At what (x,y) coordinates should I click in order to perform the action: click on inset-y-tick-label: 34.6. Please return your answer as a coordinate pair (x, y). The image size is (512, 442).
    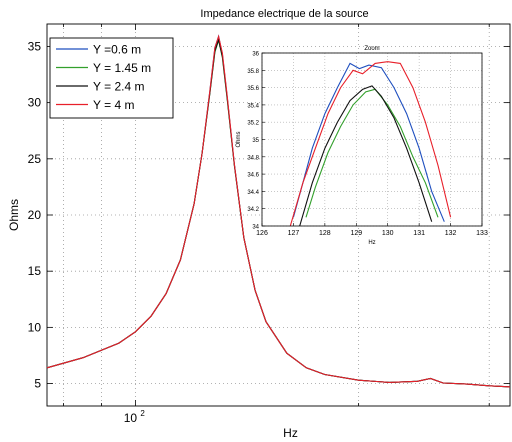
    Looking at the image, I should click on (253, 176).